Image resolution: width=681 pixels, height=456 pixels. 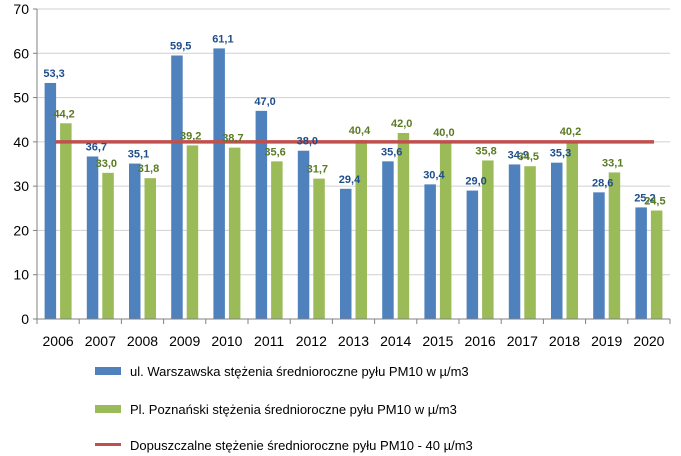 I want to click on data-label-poznanski: 33,1, so click(x=612, y=163).